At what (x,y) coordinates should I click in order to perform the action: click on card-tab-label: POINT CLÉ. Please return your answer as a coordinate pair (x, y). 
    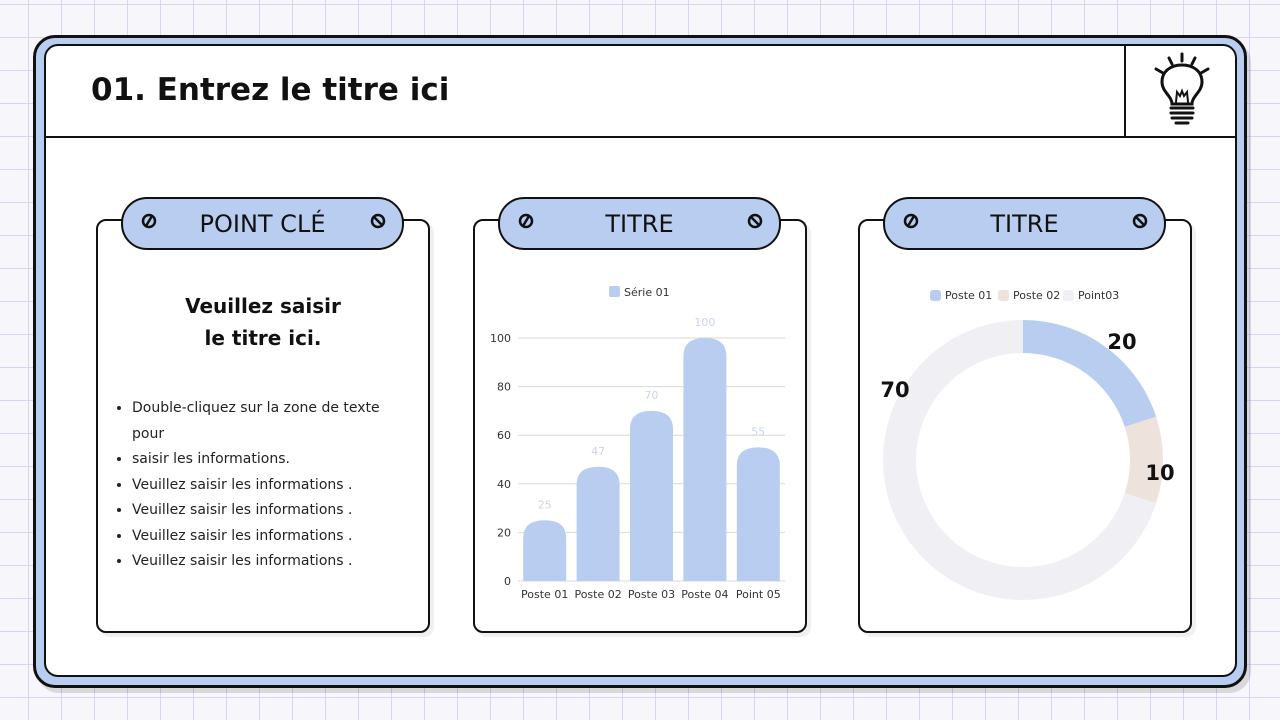
    Looking at the image, I should click on (262, 223).